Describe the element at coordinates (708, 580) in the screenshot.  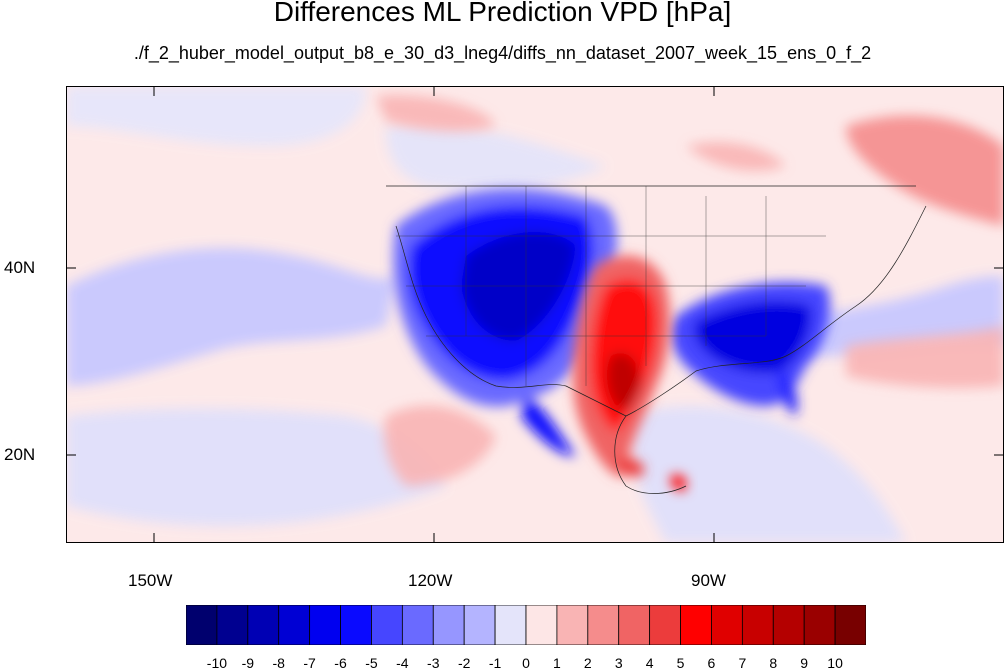
I see `lon-tick-90w: 90W` at that location.